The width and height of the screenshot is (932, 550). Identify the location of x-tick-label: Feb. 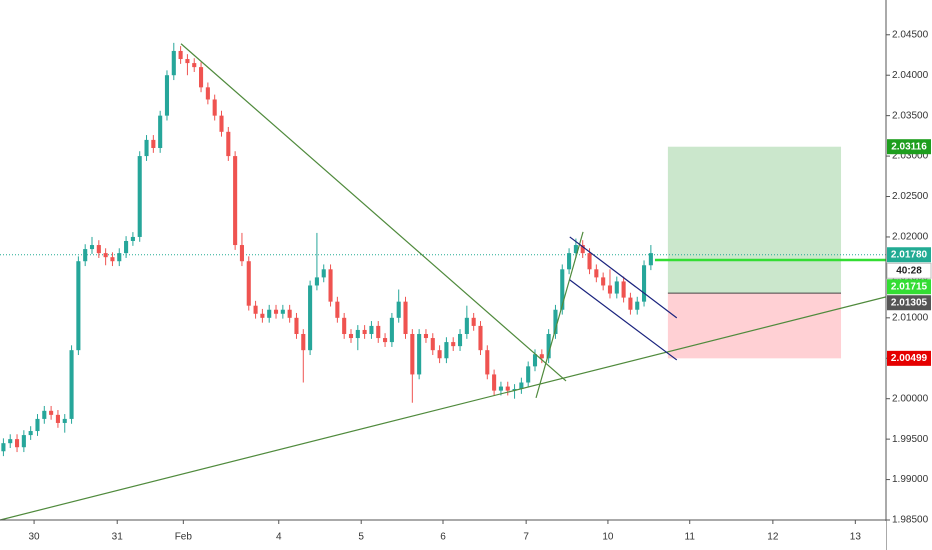
(184, 537).